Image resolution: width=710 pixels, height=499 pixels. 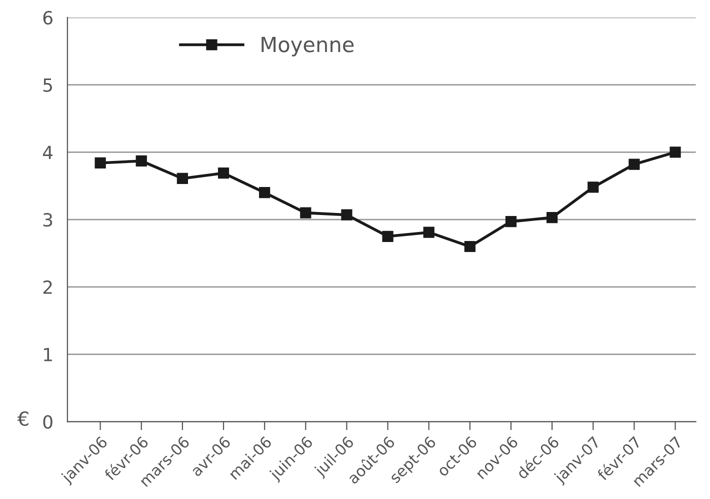 I want to click on legend-label: Moyenne, so click(x=308, y=46).